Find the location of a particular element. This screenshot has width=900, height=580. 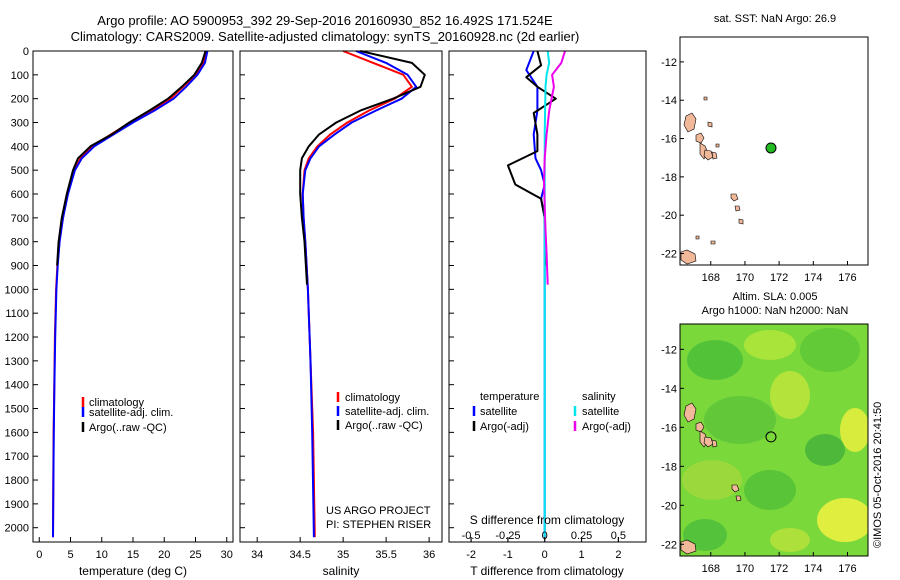

x-tick-label: -0.25 is located at coordinates (507, 536).